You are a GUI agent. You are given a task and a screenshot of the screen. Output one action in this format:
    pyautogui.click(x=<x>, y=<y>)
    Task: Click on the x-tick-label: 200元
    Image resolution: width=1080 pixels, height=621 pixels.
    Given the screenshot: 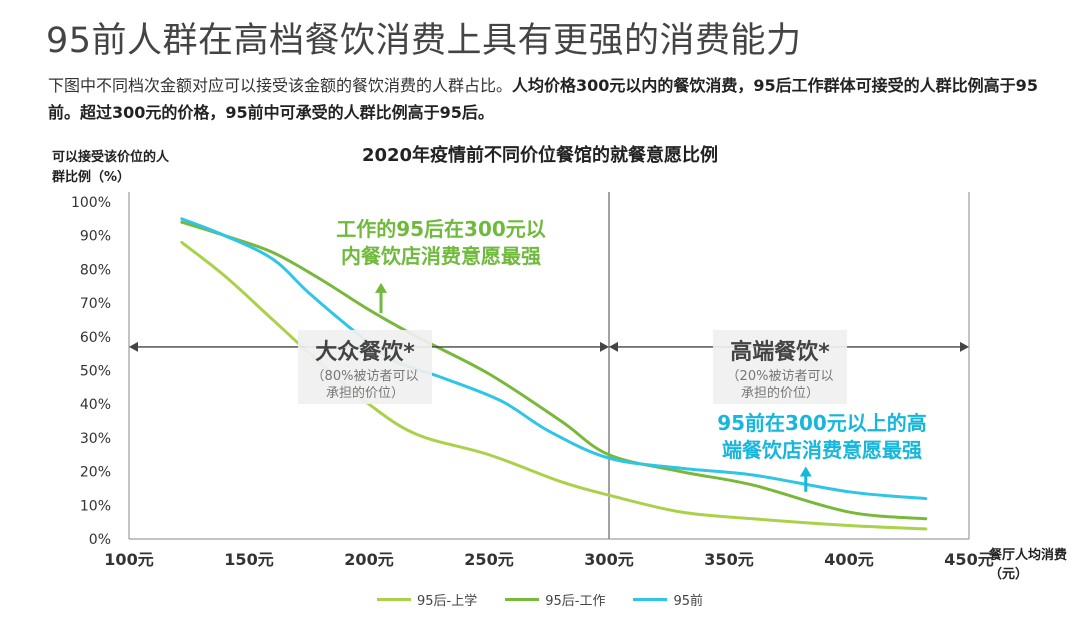 What is the action you would take?
    pyautogui.click(x=368, y=559)
    